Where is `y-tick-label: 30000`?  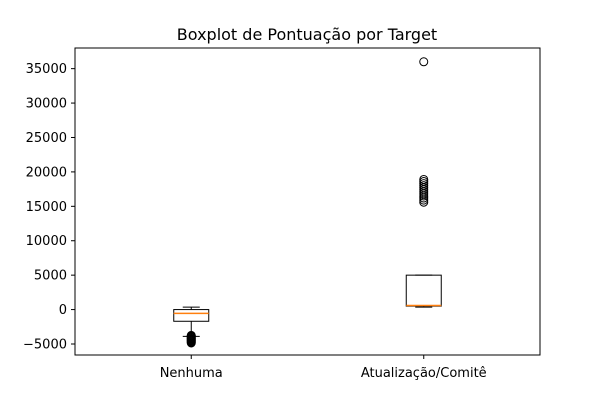
y-tick-label: 30000 is located at coordinates (46, 104).